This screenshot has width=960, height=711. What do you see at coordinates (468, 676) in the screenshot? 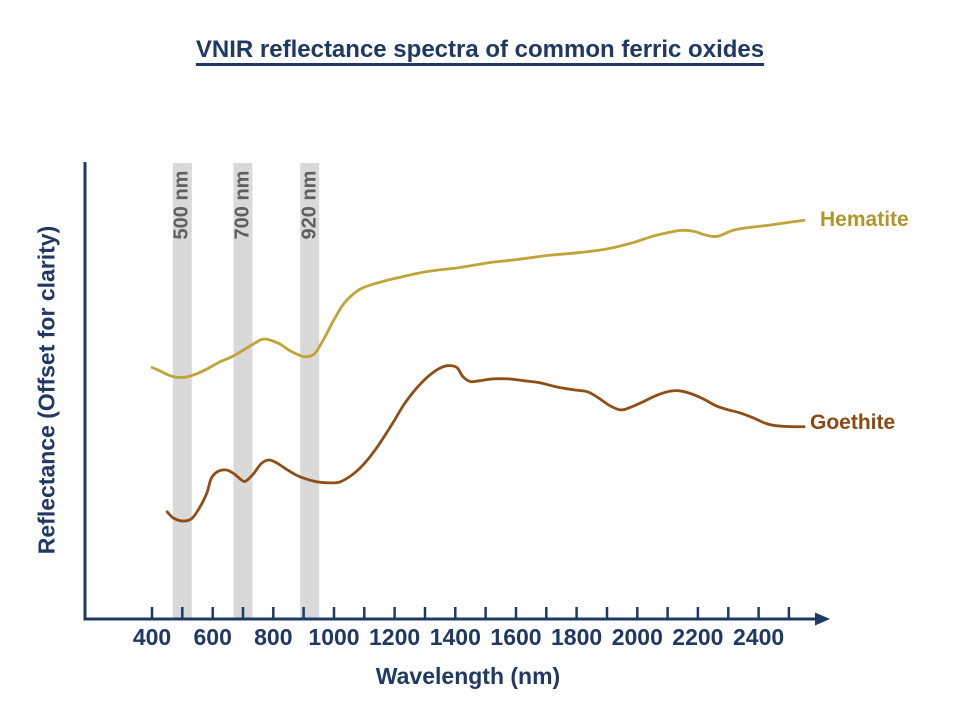
I see `x-axis-title: Wavelength (nm)` at bounding box center [468, 676].